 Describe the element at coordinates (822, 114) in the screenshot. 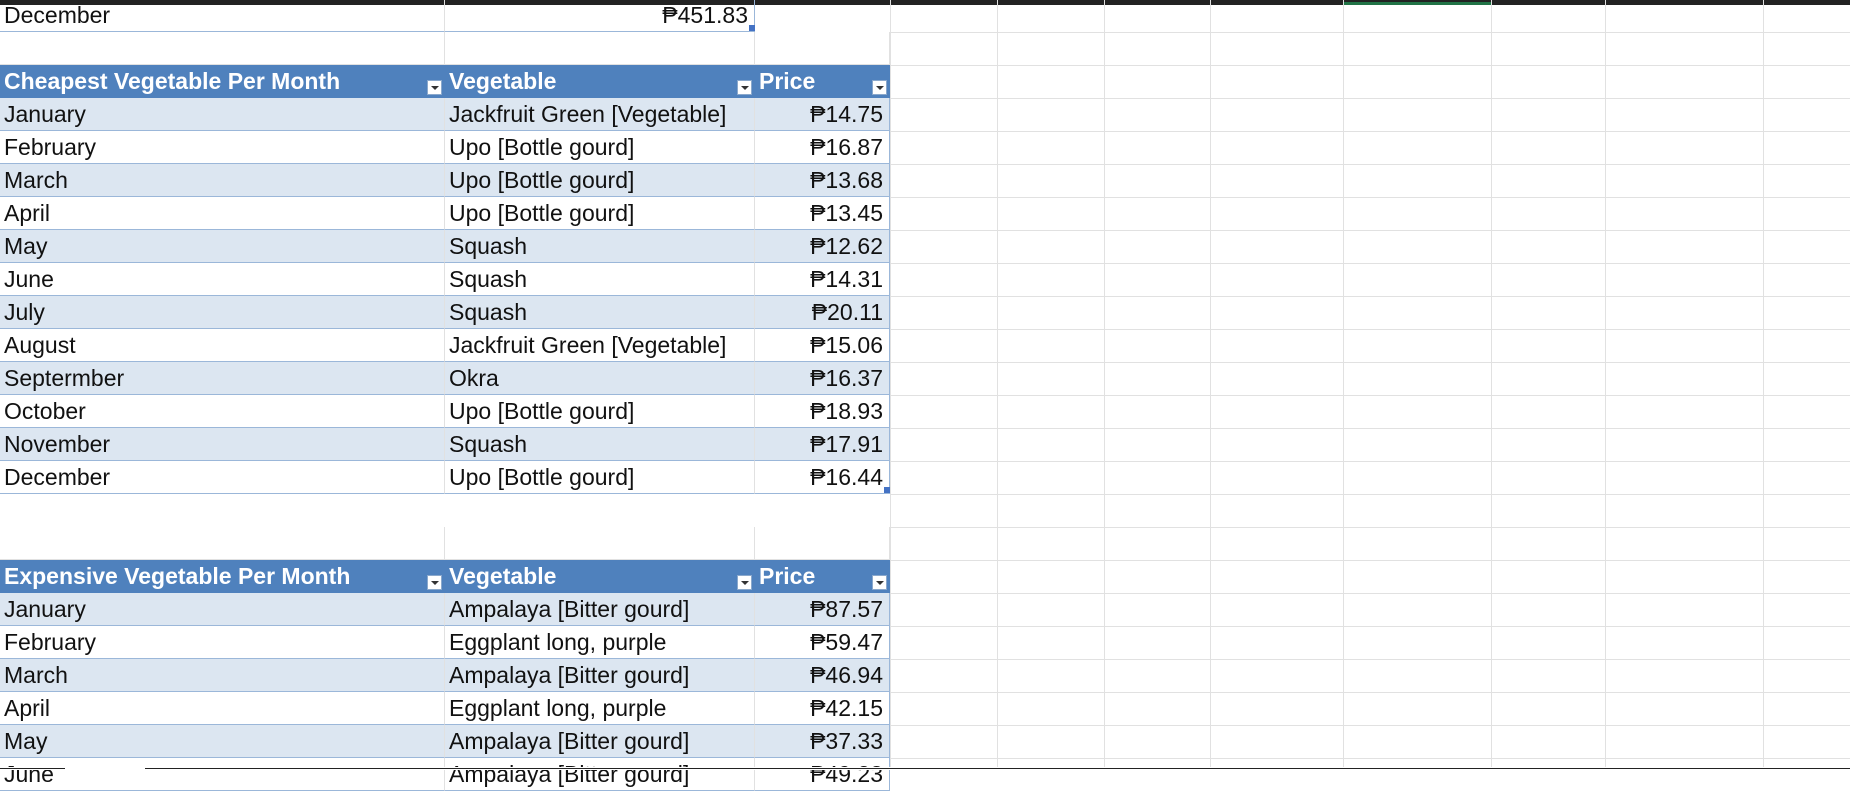

I see `price-cell: ₱14.75` at that location.